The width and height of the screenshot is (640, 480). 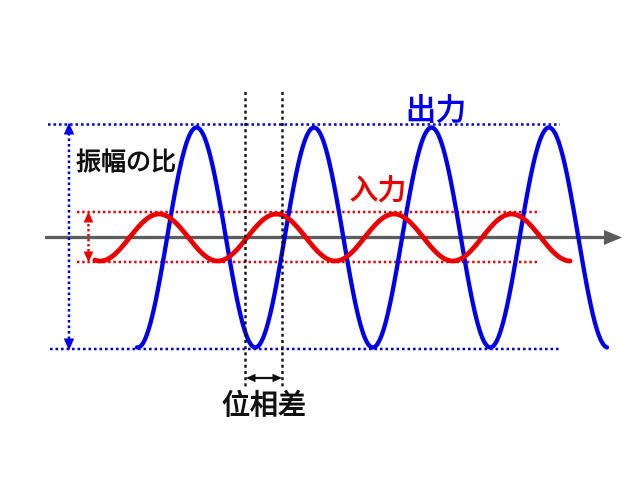 I want to click on phase-difference-label: 位相差, so click(x=264, y=404).